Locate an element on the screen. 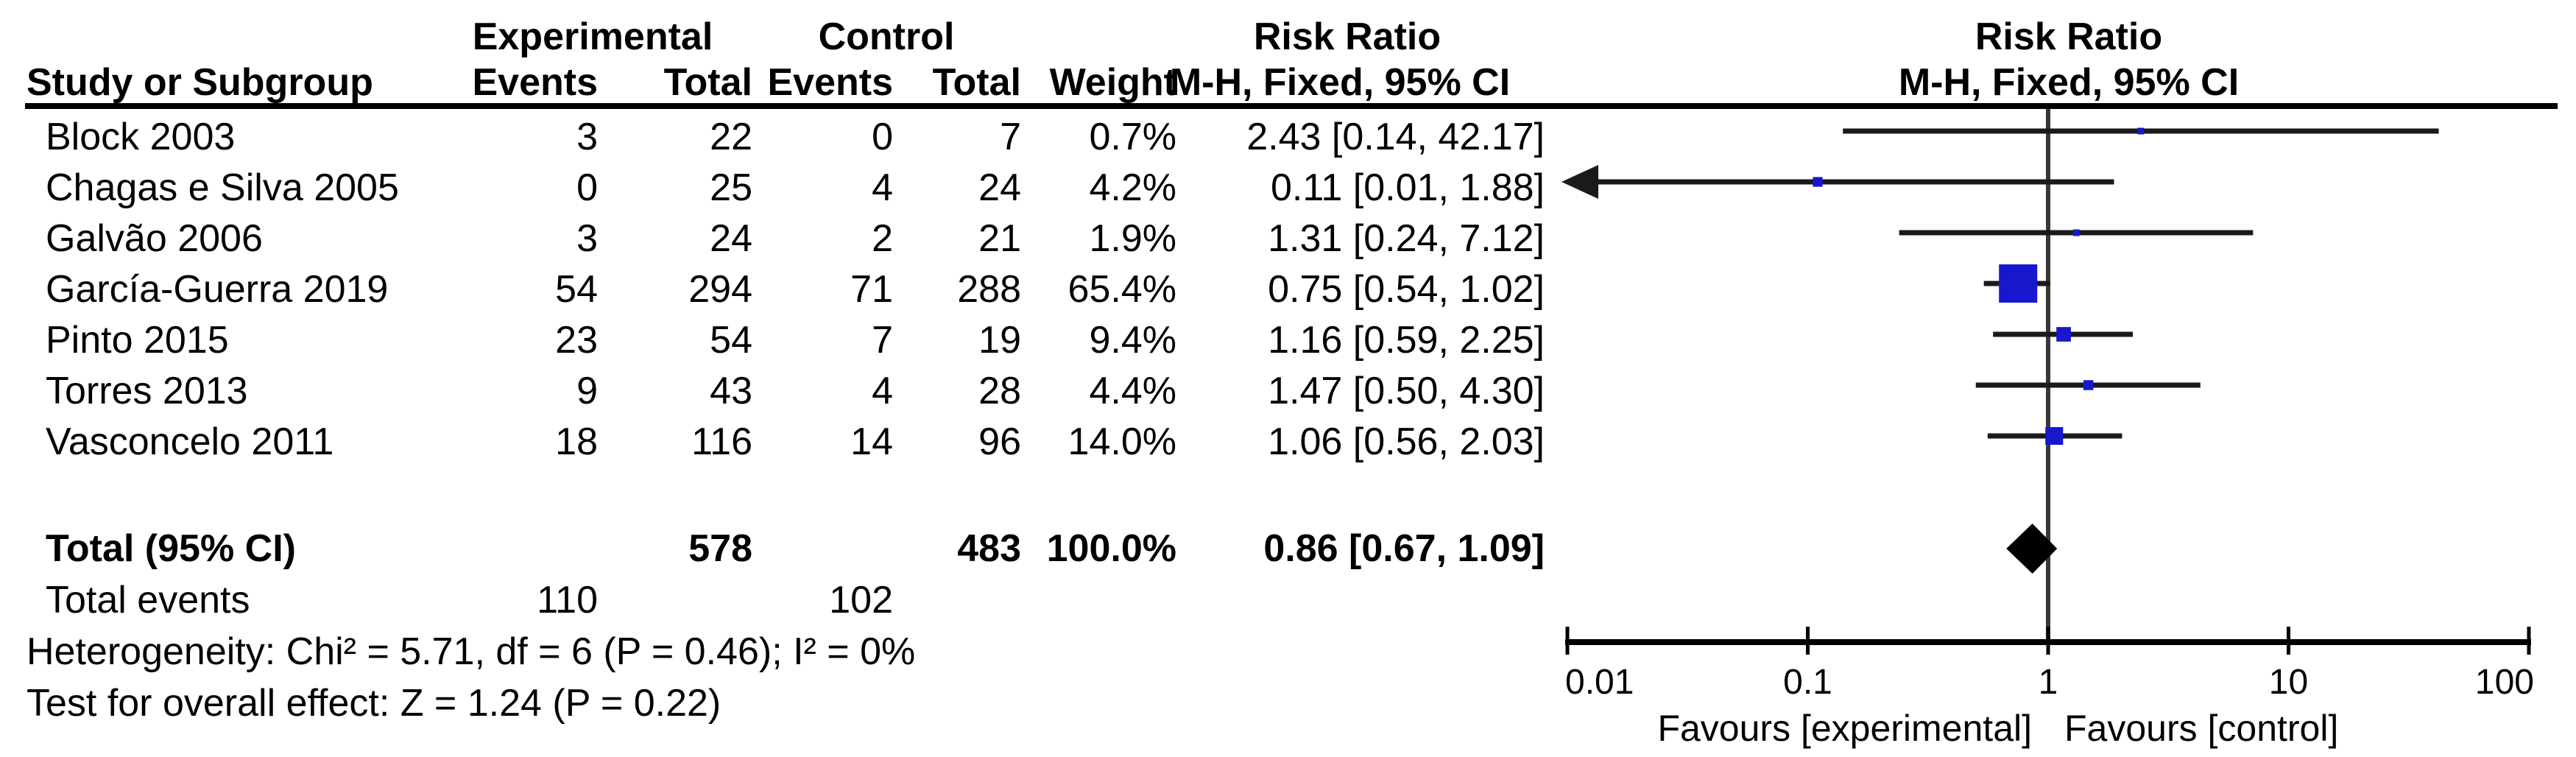 This screenshot has width=2576, height=757. exp-events-value: 54 is located at coordinates (576, 289).